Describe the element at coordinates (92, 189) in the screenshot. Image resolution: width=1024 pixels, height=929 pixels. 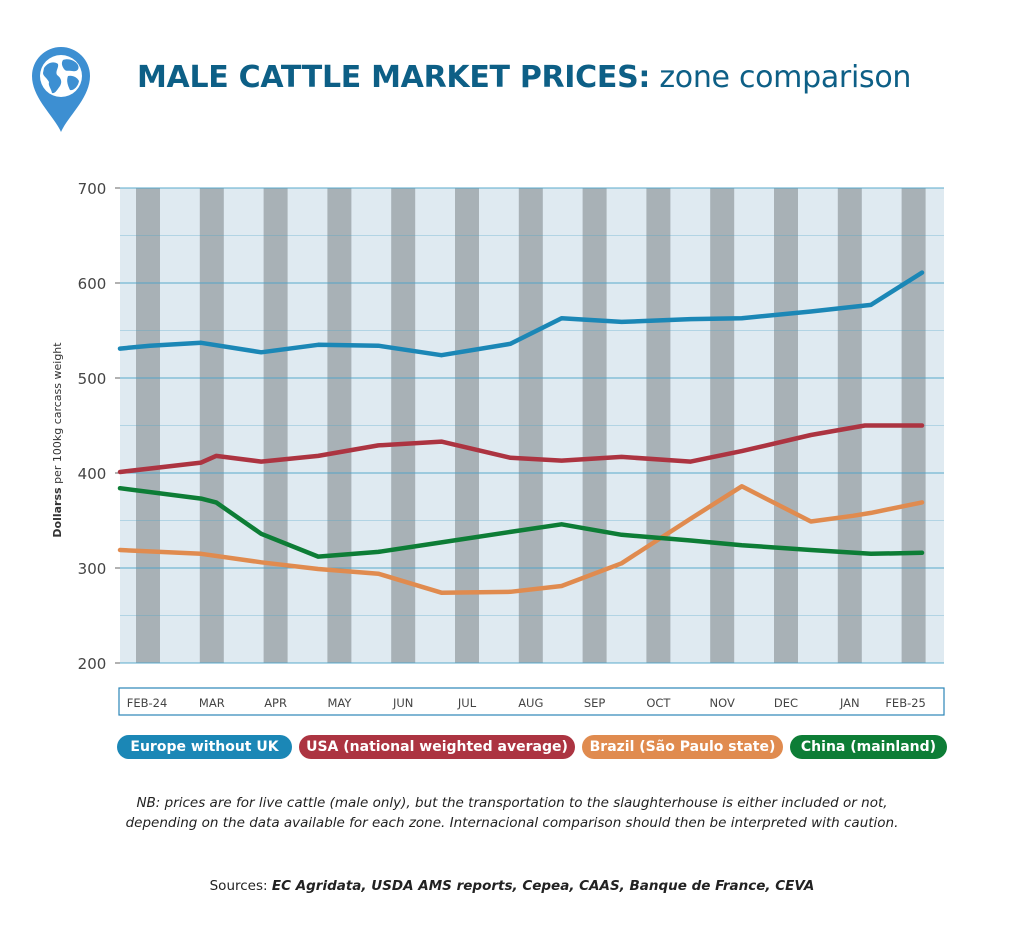
I see `y-tick-700: 700` at that location.